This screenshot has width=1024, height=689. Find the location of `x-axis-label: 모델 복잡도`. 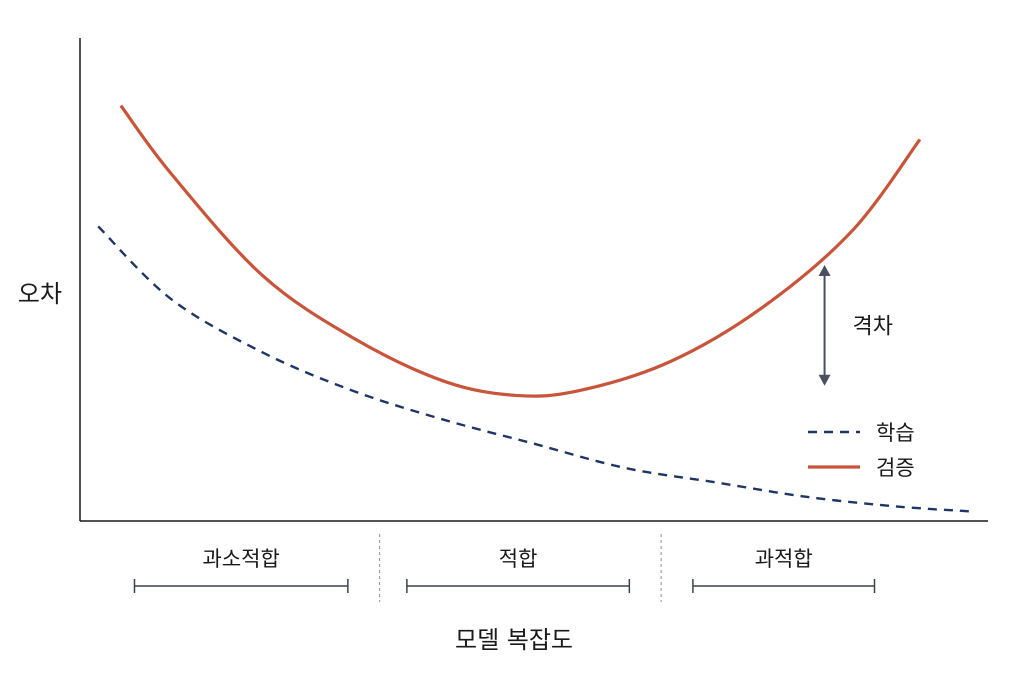

x-axis-label: 모델 복잡도 is located at coordinates (514, 640).